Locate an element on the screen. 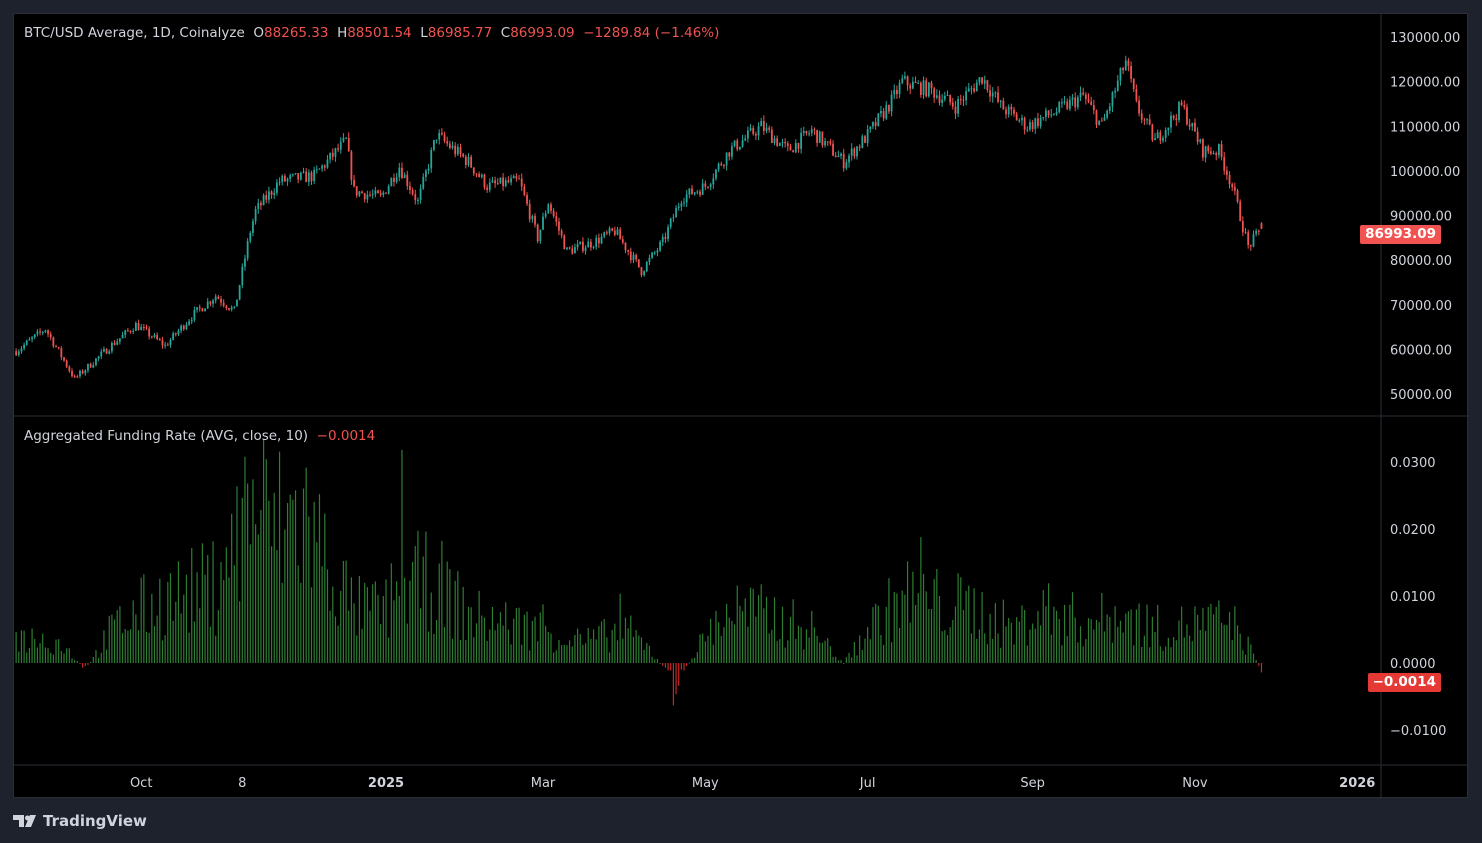 The width and height of the screenshot is (1482, 843). open-label: O is located at coordinates (259, 33).